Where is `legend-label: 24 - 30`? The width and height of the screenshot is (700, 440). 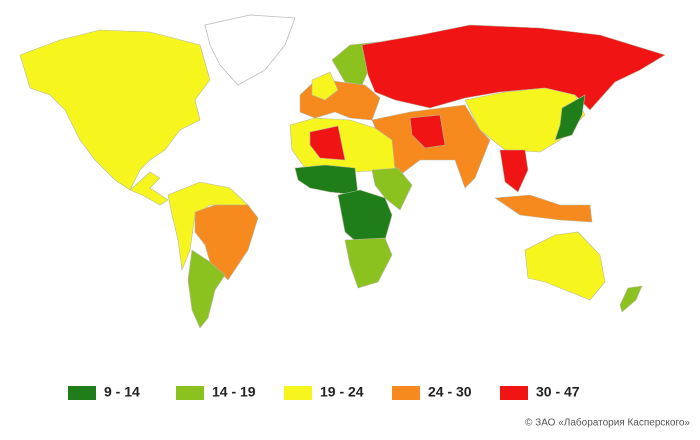
legend-label: 24 - 30 is located at coordinates (450, 392).